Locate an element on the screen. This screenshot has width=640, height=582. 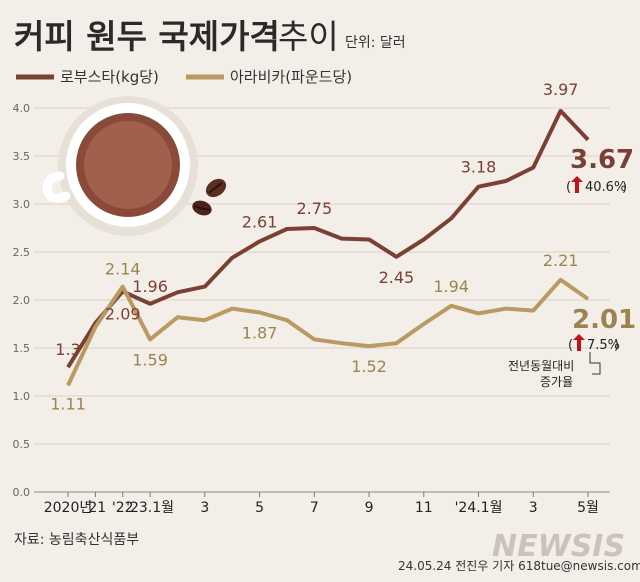
arabica-data-label: 1.59 is located at coordinates (150, 359).